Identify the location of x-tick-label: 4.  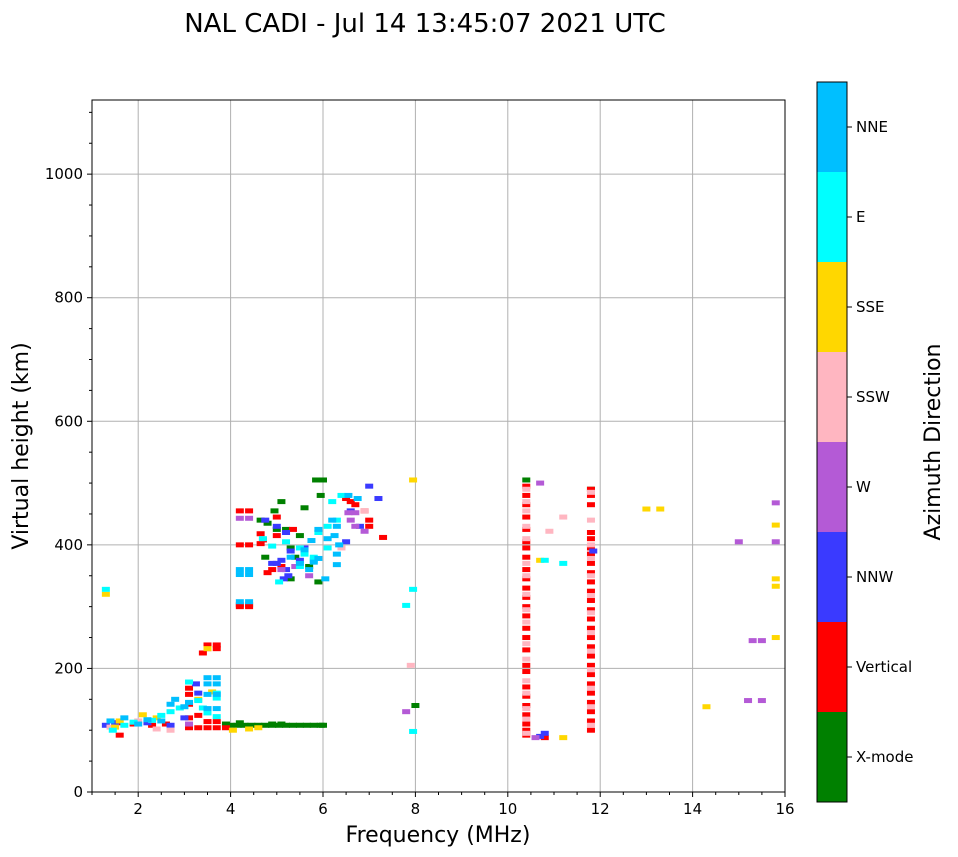
(231, 809).